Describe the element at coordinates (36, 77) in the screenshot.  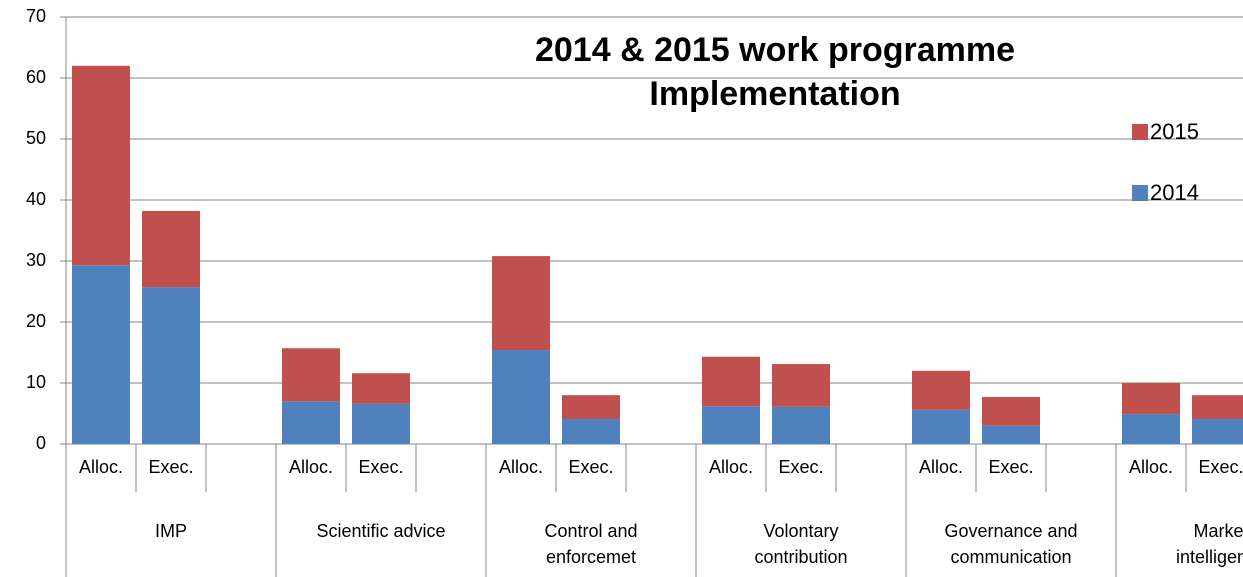
I see `y-tick-label: 60` at that location.